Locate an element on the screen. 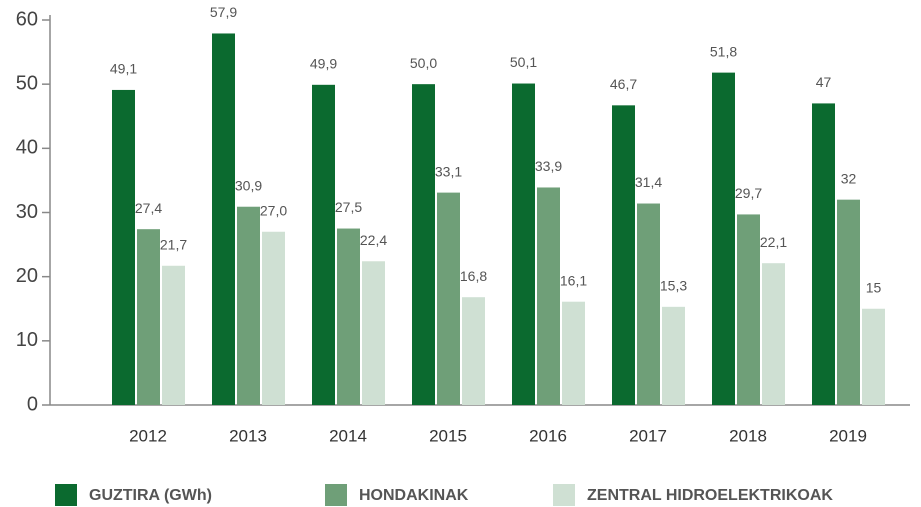  value-label: 32 is located at coordinates (849, 178).